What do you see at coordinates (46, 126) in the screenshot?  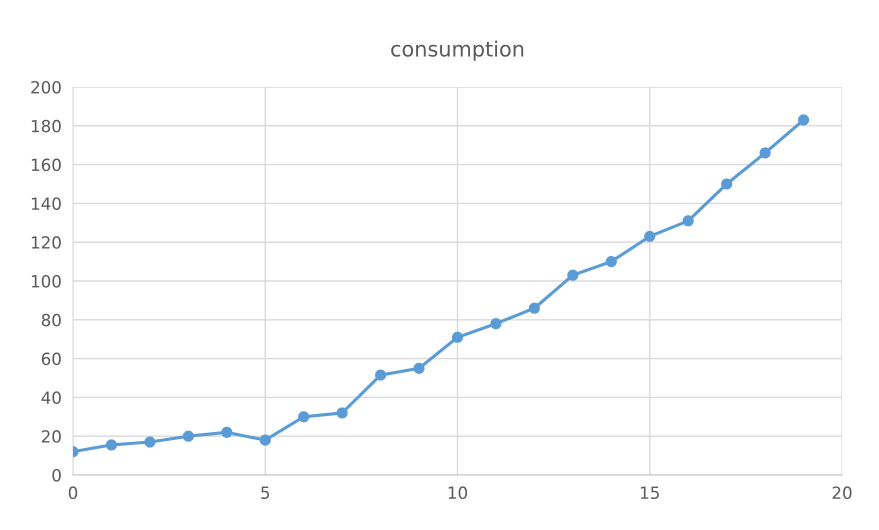 I see `y-tick-label: 180` at bounding box center [46, 126].